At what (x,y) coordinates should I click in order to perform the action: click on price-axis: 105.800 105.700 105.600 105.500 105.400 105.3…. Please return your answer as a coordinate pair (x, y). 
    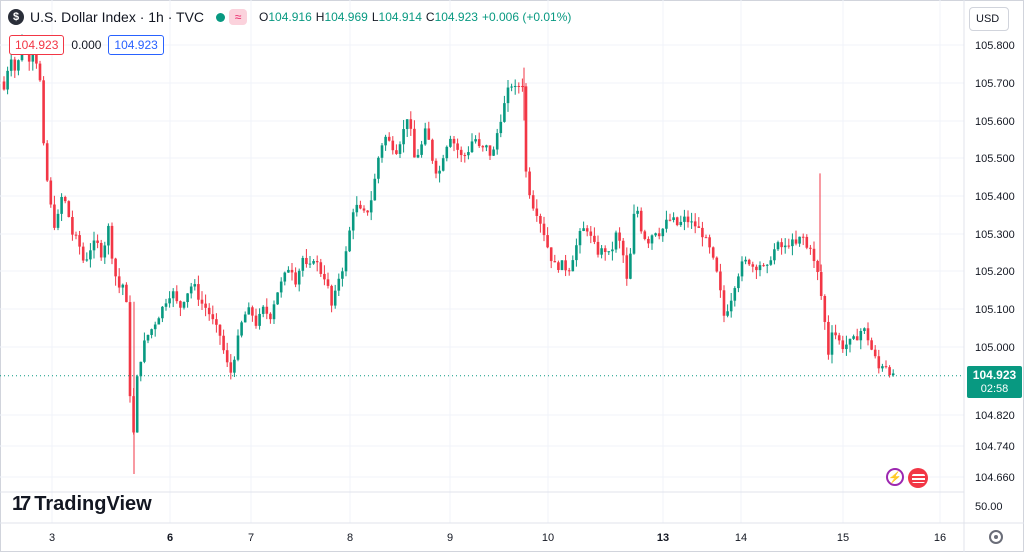
    Looking at the image, I should click on (995, 262).